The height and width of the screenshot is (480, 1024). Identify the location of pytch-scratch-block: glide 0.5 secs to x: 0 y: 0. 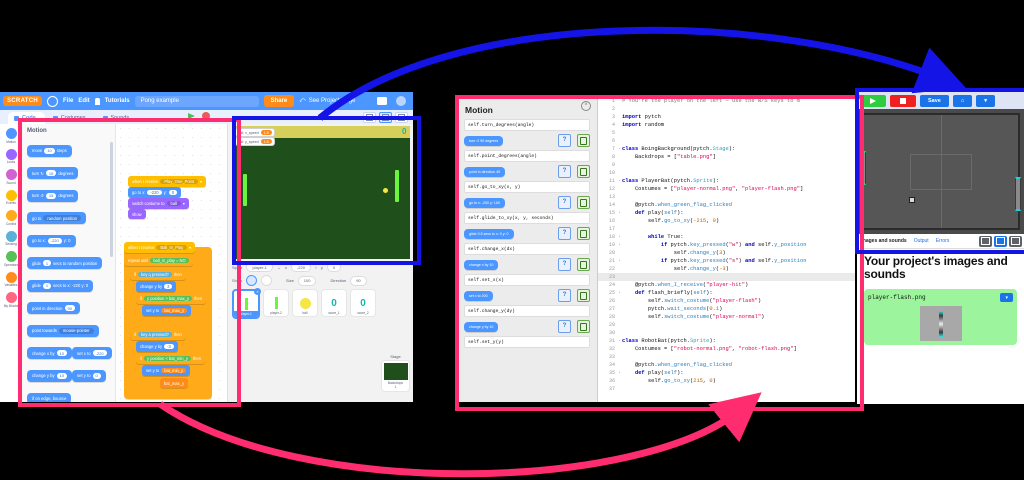
(489, 233).